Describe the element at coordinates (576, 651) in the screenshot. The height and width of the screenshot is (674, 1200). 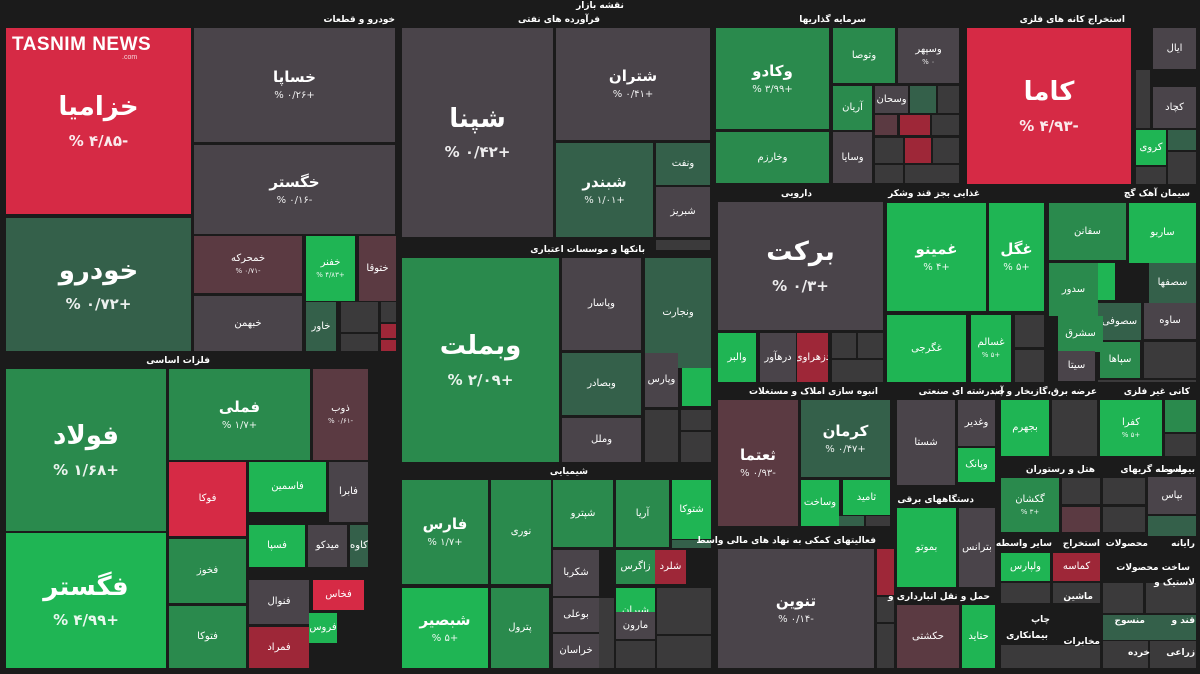
I see `treemap-tile: خراسان` at that location.